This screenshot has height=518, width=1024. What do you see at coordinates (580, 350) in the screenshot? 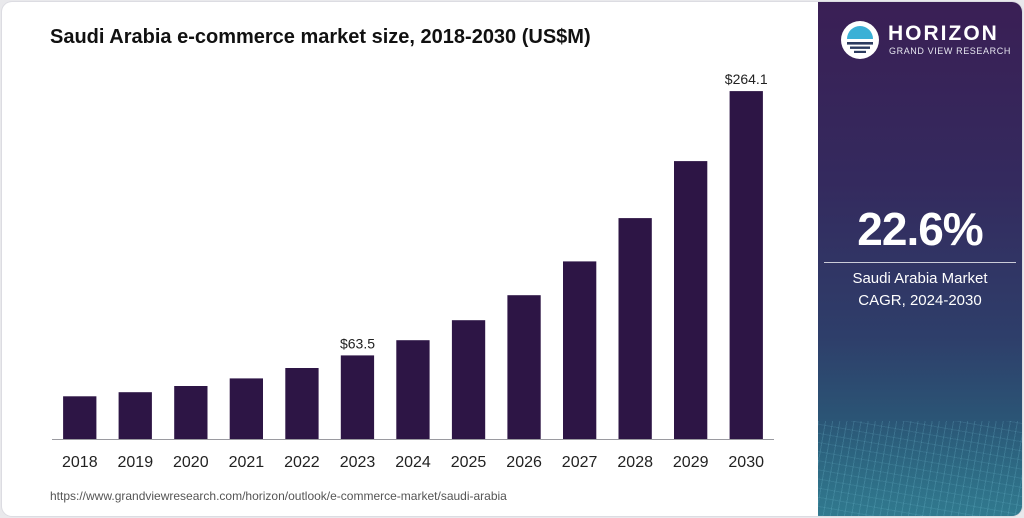
I see `bar-2027` at bounding box center [580, 350].